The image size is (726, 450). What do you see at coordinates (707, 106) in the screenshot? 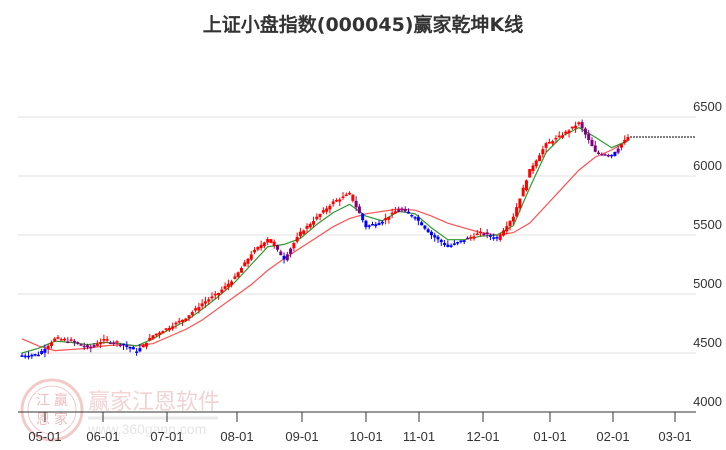
I see `y-tick-label: 6500` at bounding box center [707, 106].